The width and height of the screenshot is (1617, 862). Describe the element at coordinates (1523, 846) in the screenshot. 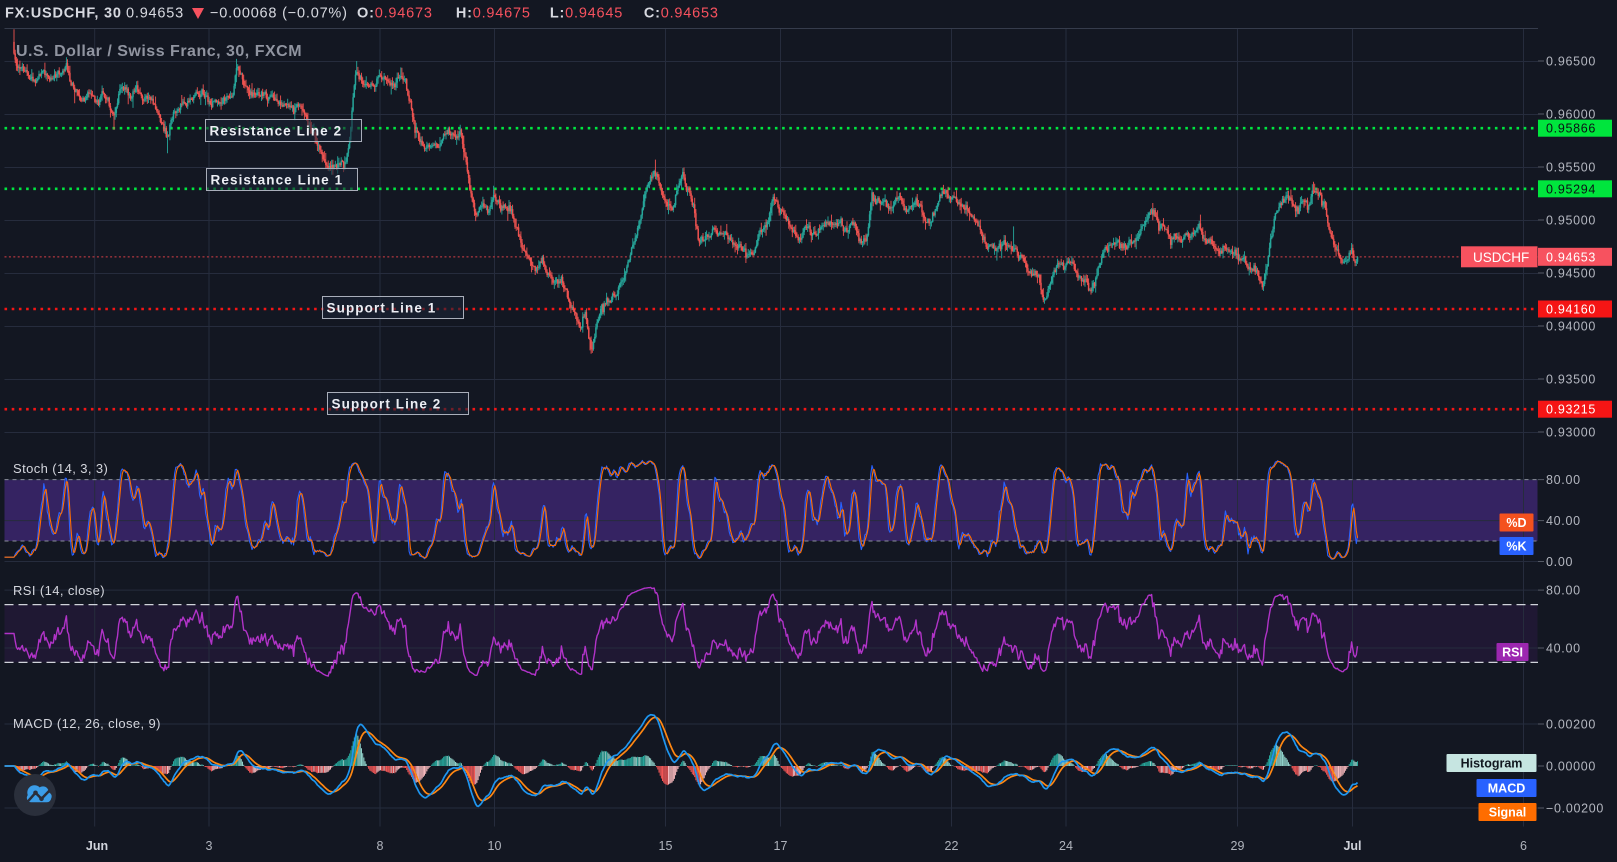

I see `svg-text: 6` at that location.